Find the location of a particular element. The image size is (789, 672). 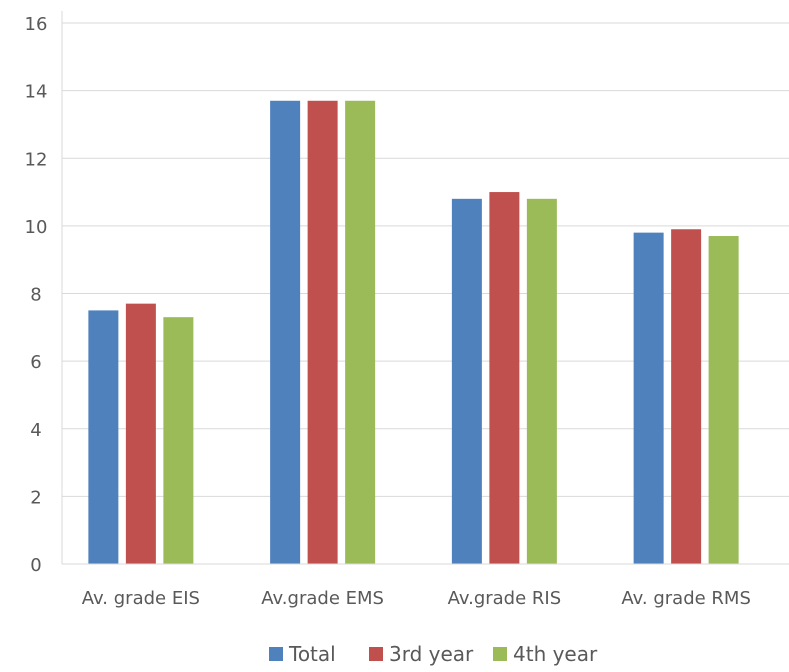

y-tick-label: 10 is located at coordinates (36, 227).